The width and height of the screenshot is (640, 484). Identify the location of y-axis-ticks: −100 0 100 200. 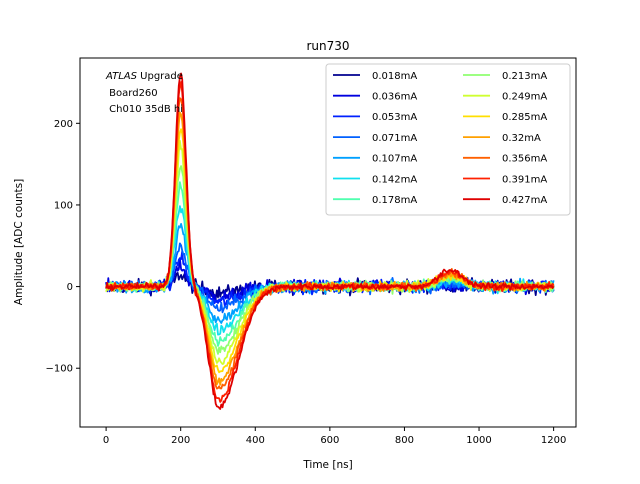
(63, 247).